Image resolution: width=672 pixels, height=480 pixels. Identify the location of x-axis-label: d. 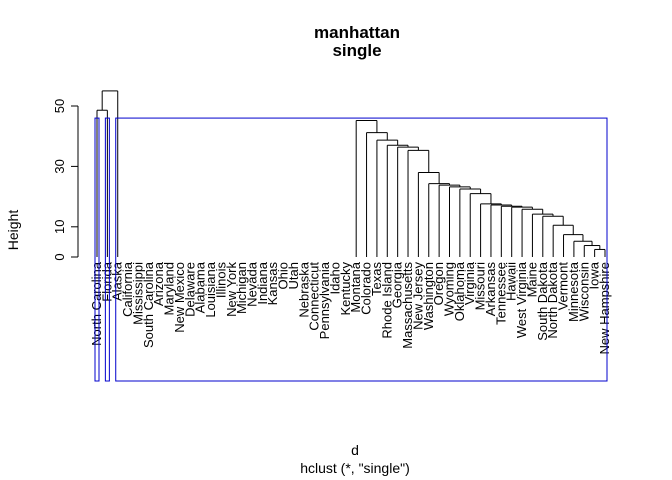
(355, 450).